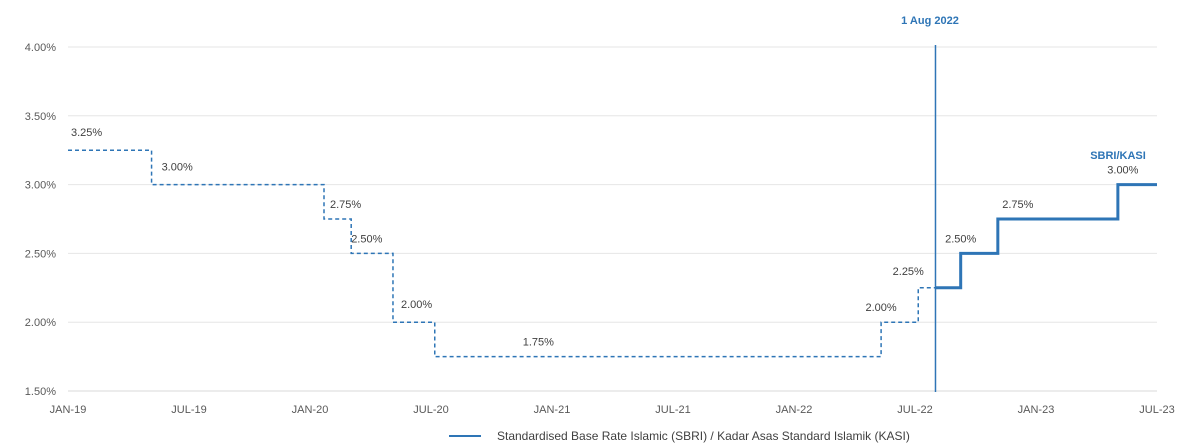 The height and width of the screenshot is (445, 1184). I want to click on y-tick-label: 3.00%, so click(40, 186).